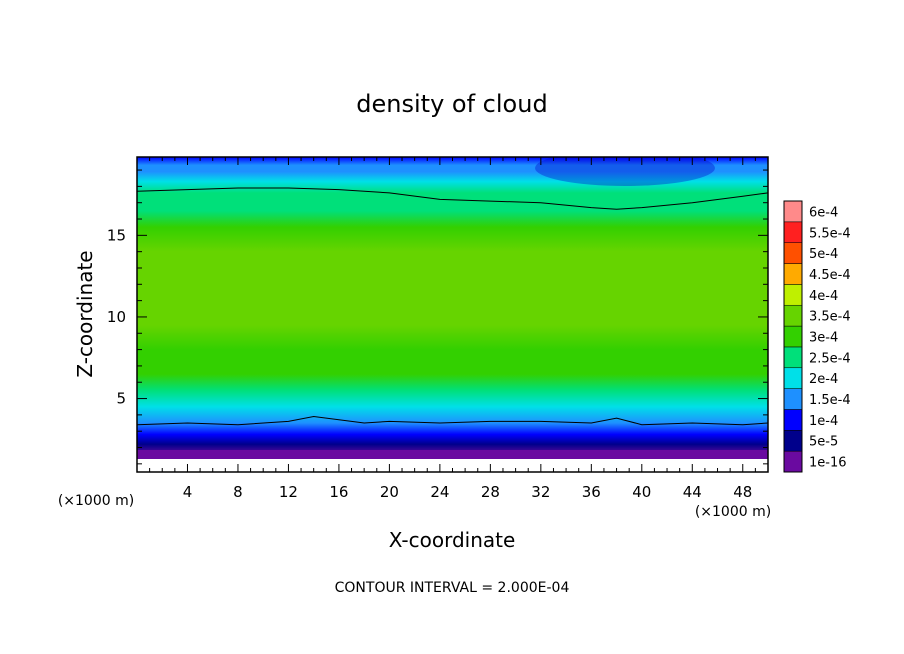 The height and width of the screenshot is (654, 904). I want to click on x-tick-label: 16, so click(338, 492).